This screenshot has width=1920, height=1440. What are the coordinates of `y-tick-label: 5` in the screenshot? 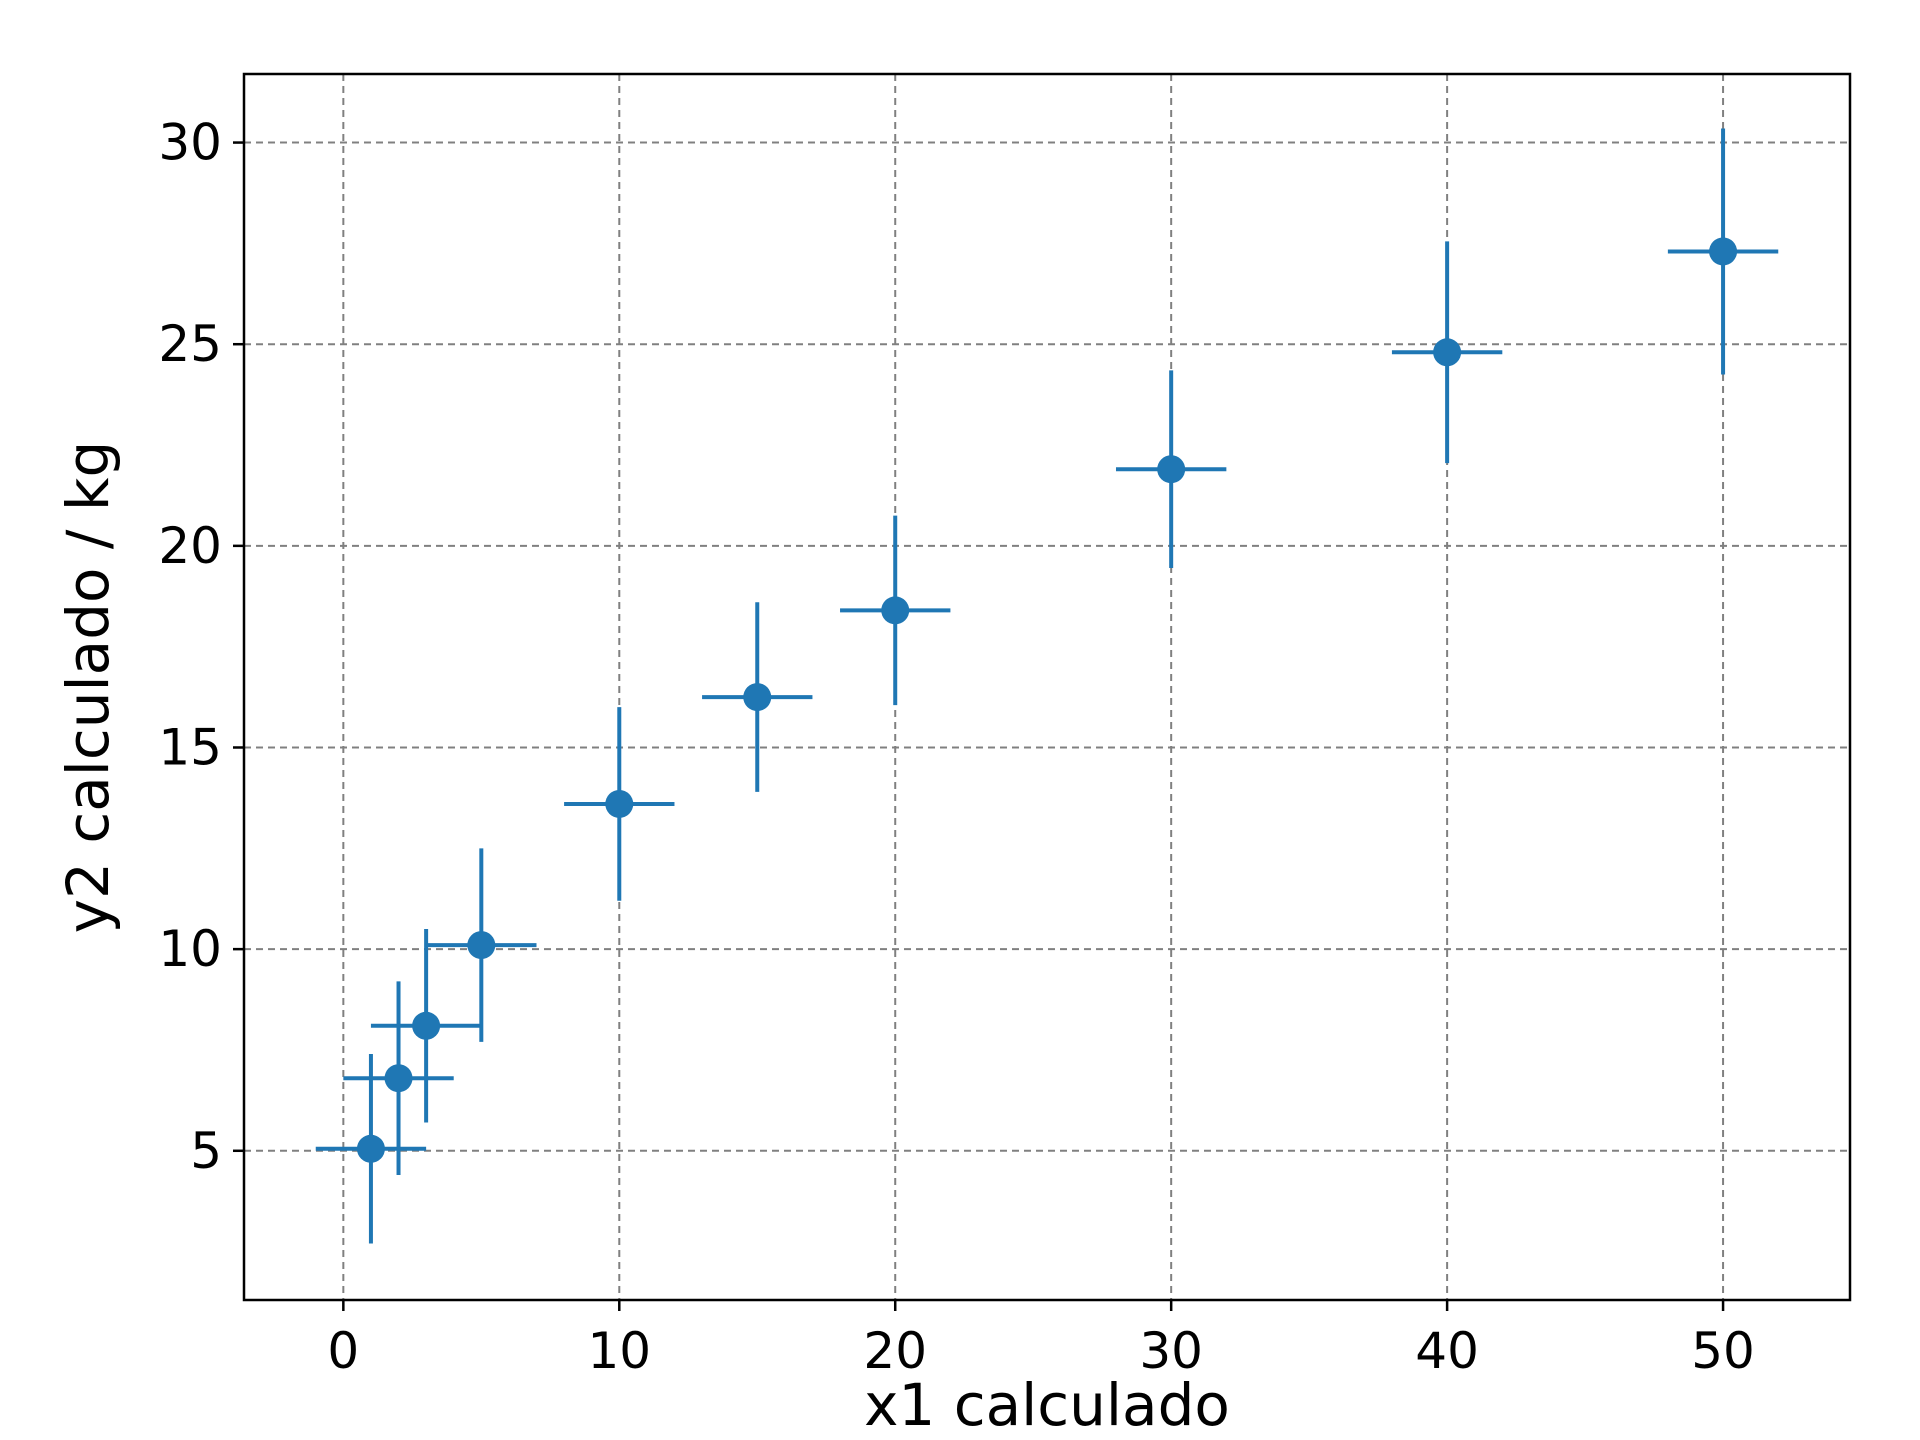 It's located at (206, 1151).